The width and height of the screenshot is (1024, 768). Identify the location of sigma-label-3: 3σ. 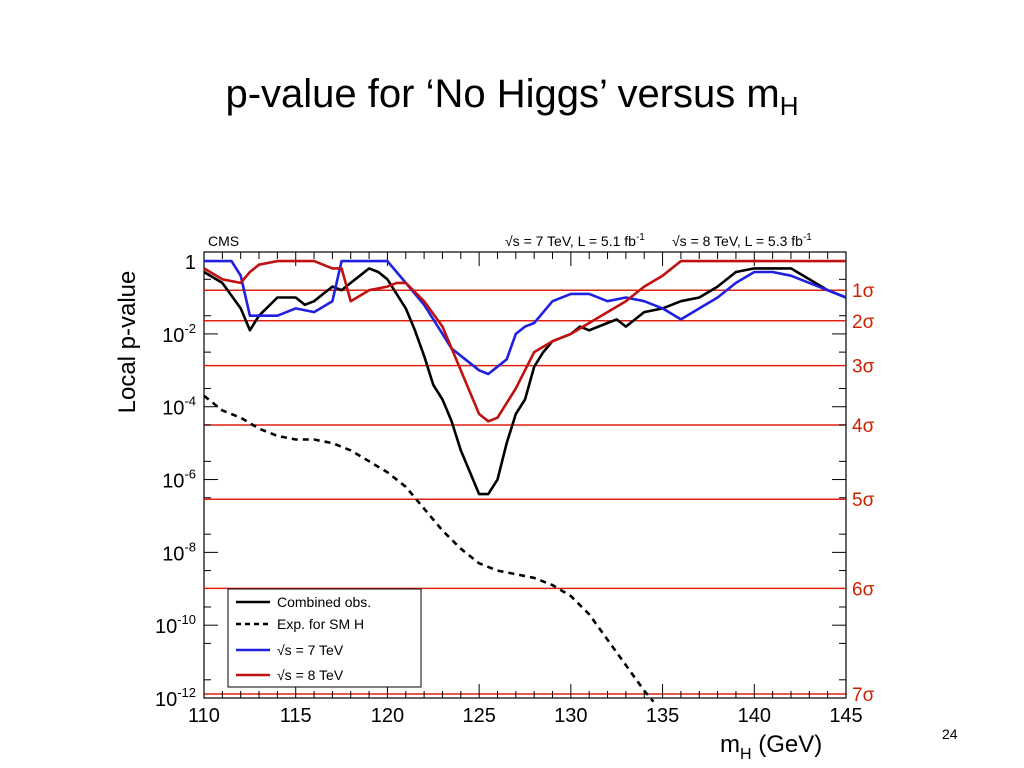
(863, 367).